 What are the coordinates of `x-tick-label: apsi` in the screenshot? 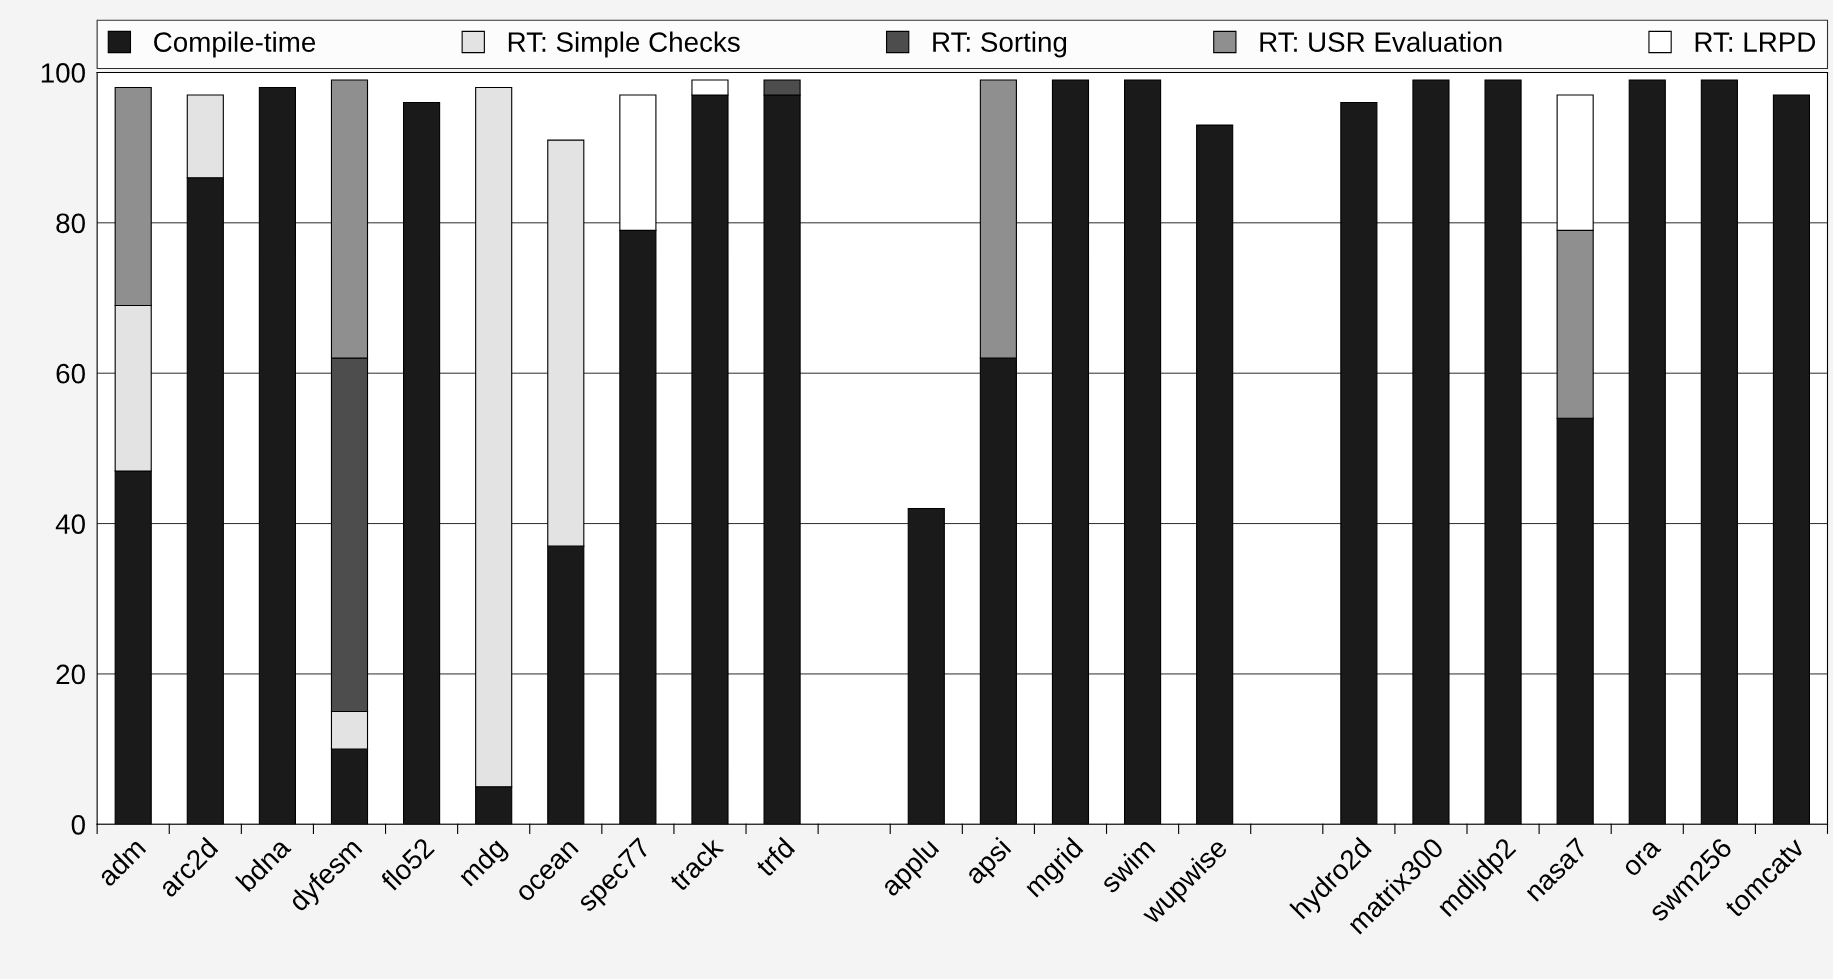 It's located at (989, 862).